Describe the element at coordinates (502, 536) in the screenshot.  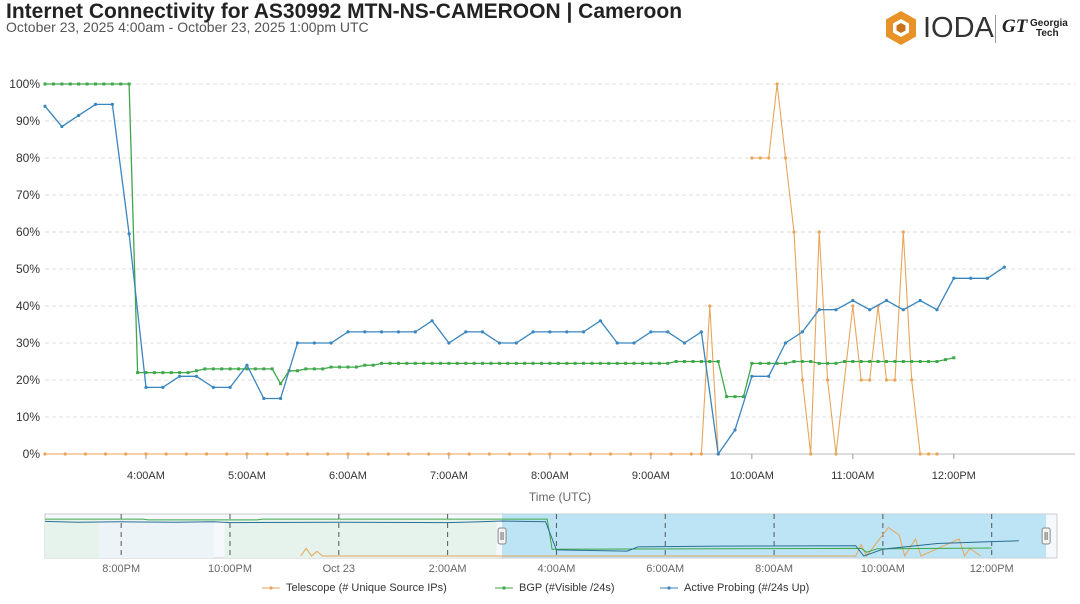
I see `overview-left-handle` at that location.